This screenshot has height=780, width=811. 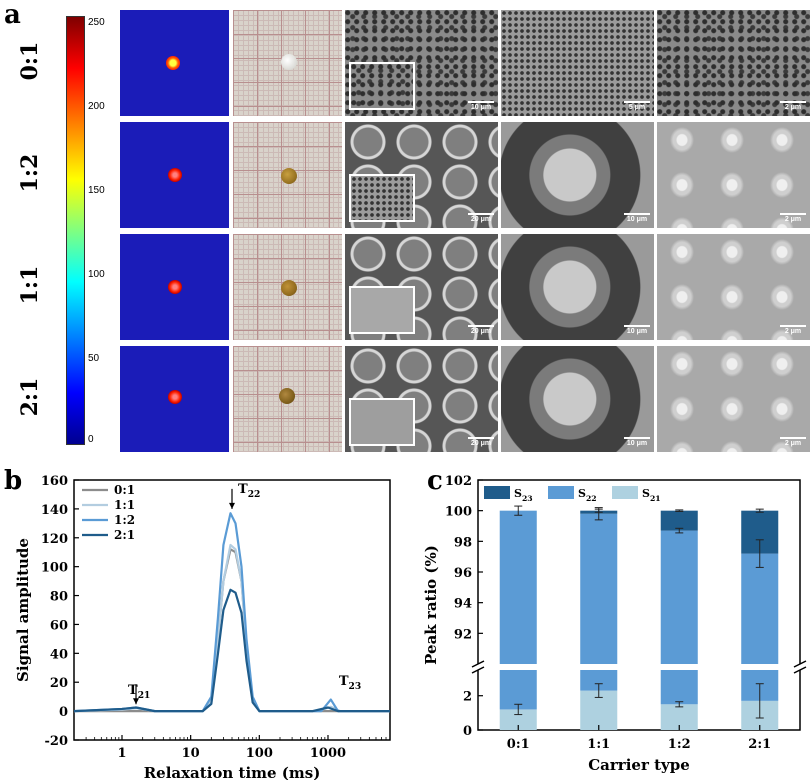 I want to click on row-label-1-2: 1:2, so click(x=30, y=173).